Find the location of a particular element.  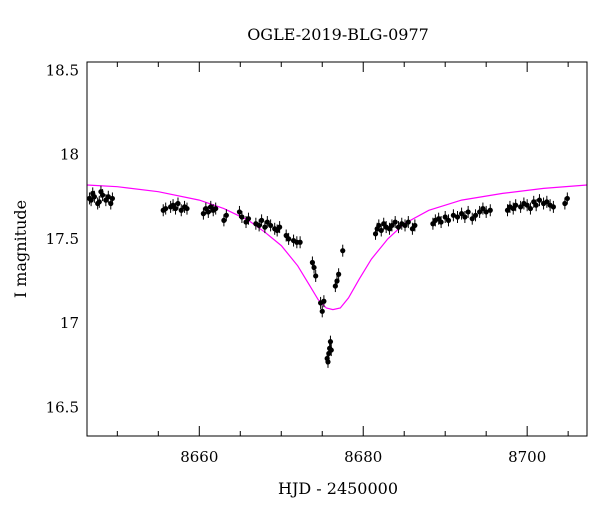

x-tick-label: 8680 is located at coordinates (363, 457).